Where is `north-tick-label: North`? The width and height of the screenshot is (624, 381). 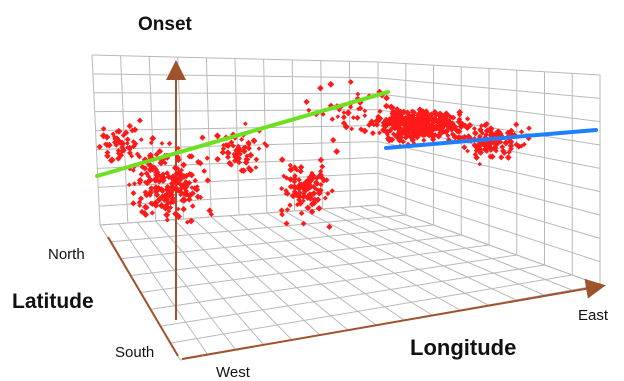
north-tick-label: North is located at coordinates (66, 254).